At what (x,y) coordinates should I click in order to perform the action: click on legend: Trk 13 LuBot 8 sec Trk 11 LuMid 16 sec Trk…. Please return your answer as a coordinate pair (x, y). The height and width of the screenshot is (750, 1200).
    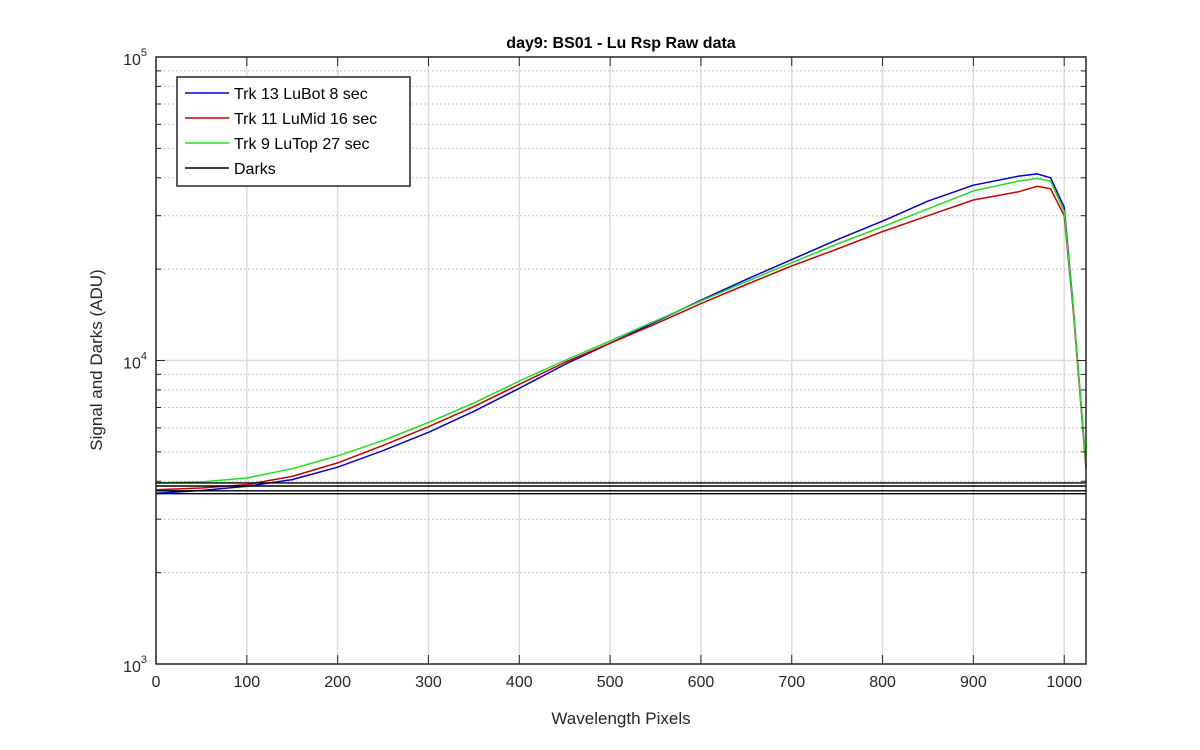
    Looking at the image, I should click on (293, 131).